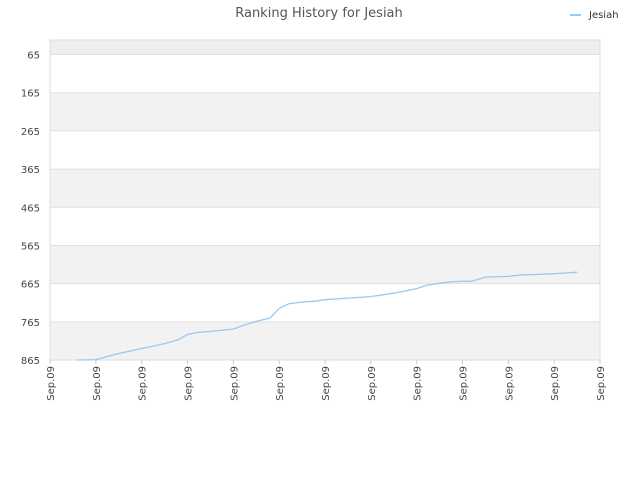 The width and height of the screenshot is (640, 480). Describe the element at coordinates (30, 323) in the screenshot. I see `y-tick-label: 765` at that location.